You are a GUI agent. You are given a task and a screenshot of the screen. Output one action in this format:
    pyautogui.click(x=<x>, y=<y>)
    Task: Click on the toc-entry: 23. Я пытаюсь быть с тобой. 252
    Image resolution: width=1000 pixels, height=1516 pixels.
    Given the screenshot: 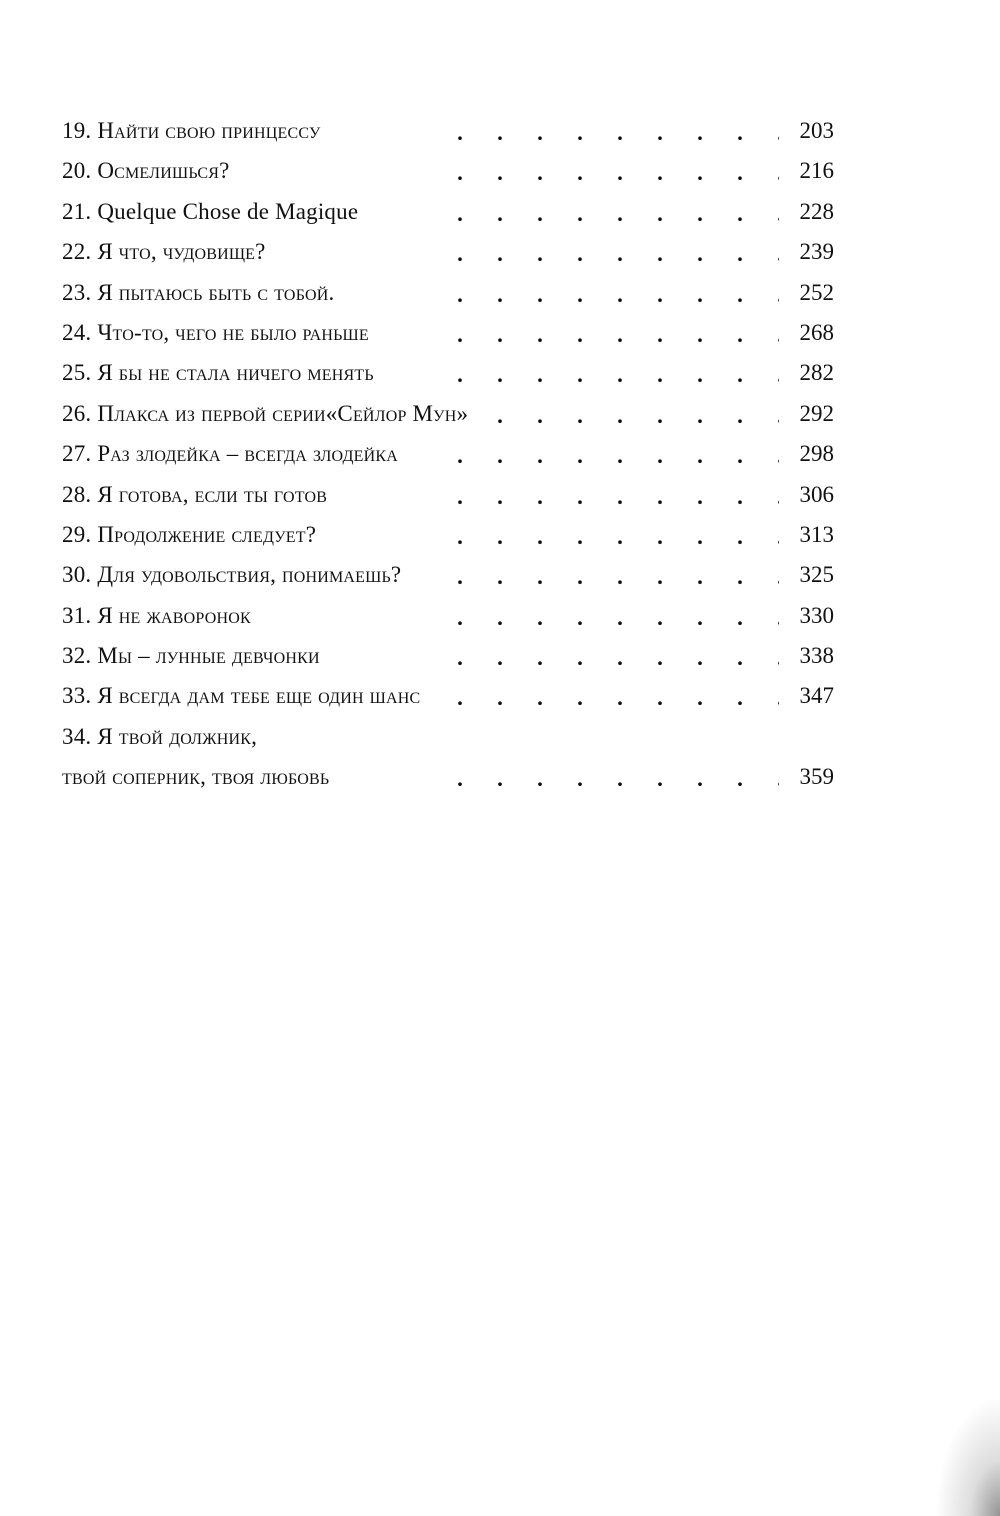 What is the action you would take?
    pyautogui.click(x=448, y=292)
    